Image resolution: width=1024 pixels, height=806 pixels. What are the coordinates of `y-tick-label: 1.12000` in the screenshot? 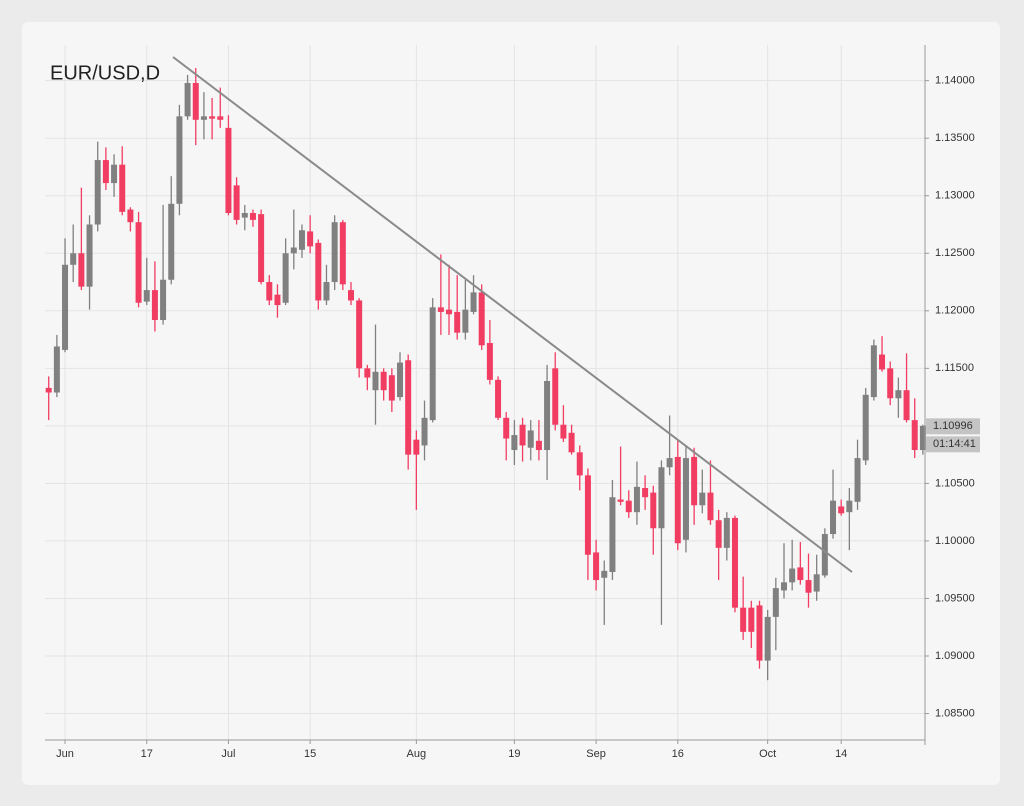 It's located at (955, 311).